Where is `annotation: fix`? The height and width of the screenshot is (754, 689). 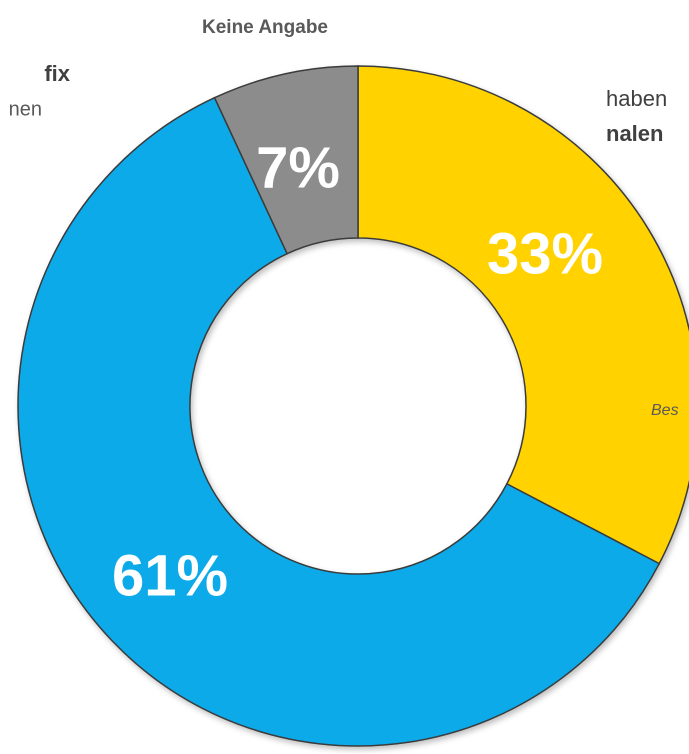 annotation: fix is located at coordinates (57, 73).